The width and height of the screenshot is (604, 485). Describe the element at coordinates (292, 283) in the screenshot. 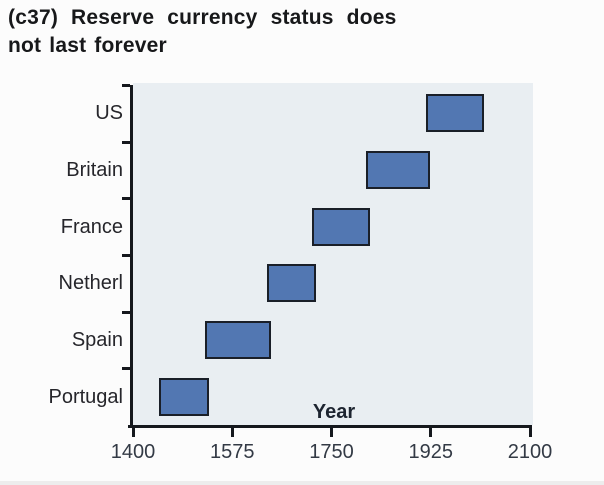

I see `bar-netherl` at that location.